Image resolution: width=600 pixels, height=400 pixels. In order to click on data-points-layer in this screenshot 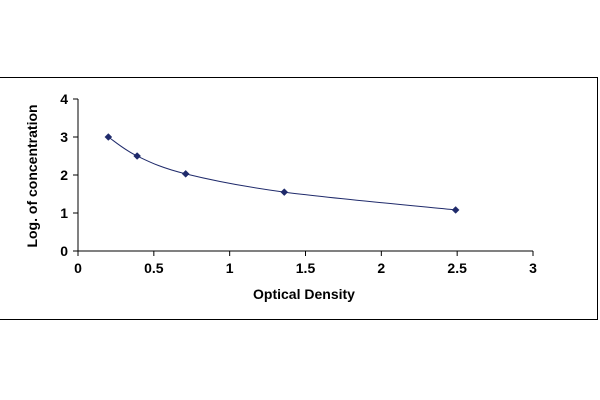, I will do `click(282, 173)`.